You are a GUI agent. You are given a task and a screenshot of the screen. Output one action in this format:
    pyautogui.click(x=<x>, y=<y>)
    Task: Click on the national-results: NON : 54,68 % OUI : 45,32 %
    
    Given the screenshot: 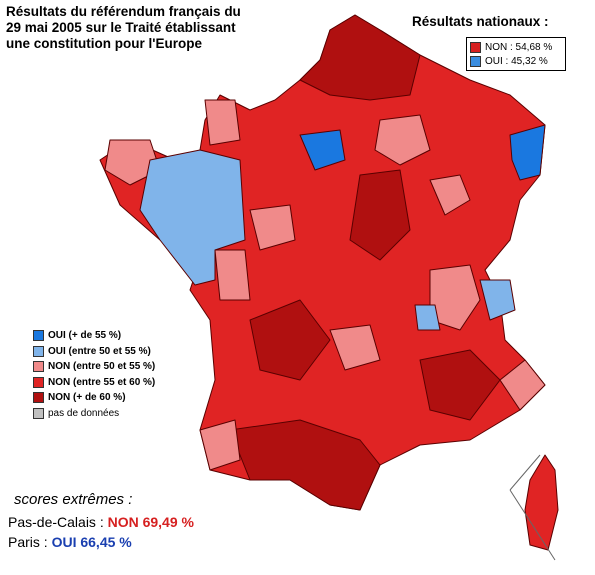 What is the action you would take?
    pyautogui.click(x=516, y=54)
    